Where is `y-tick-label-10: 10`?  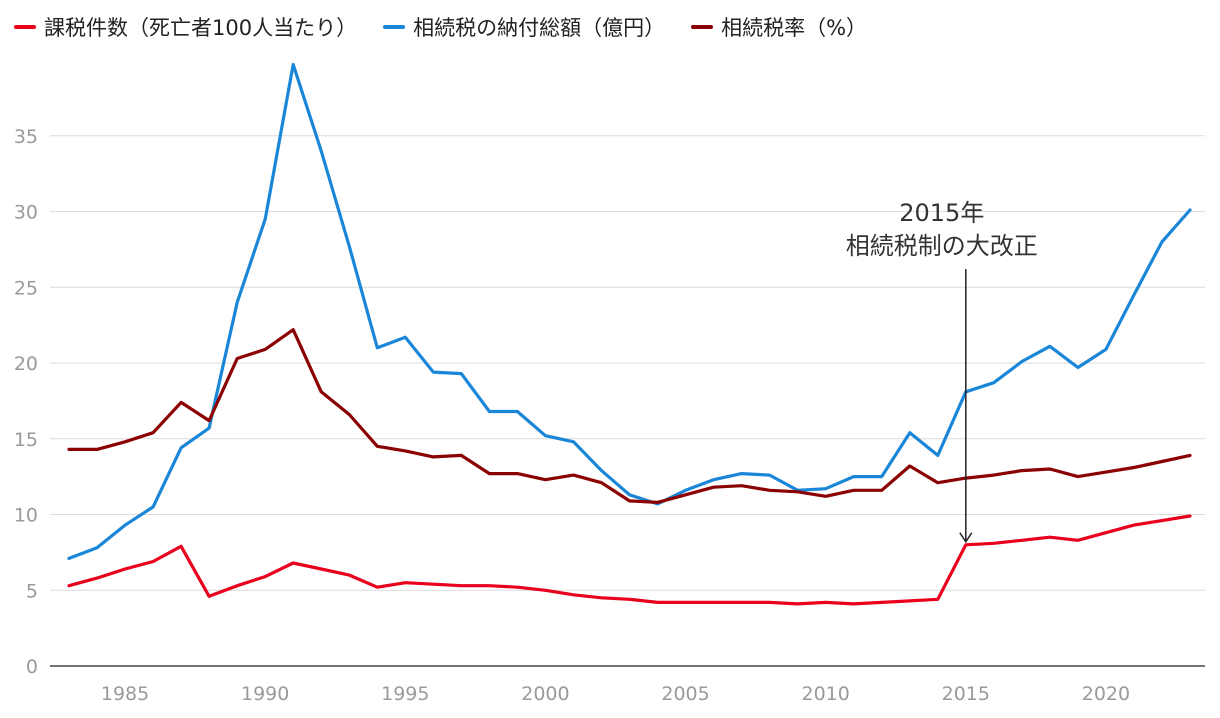 y-tick-label-10: 10 is located at coordinates (26, 516).